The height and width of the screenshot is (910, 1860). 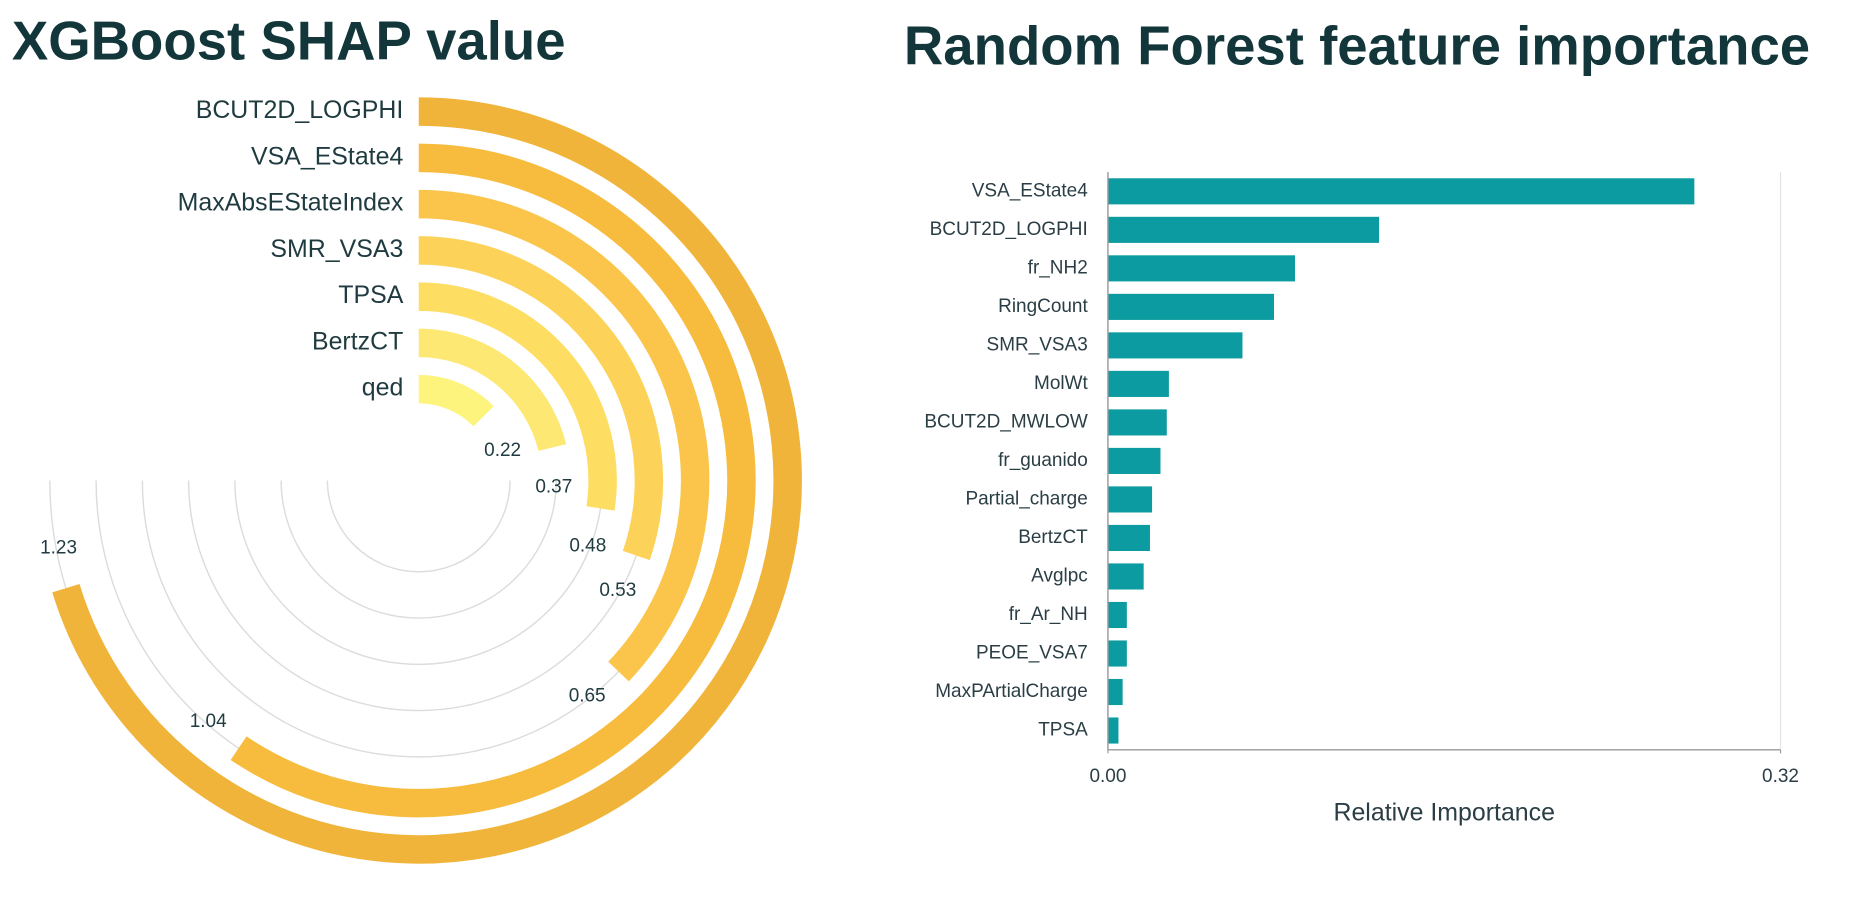 I want to click on x-axis-label: Relative Importance, so click(x=1444, y=812).